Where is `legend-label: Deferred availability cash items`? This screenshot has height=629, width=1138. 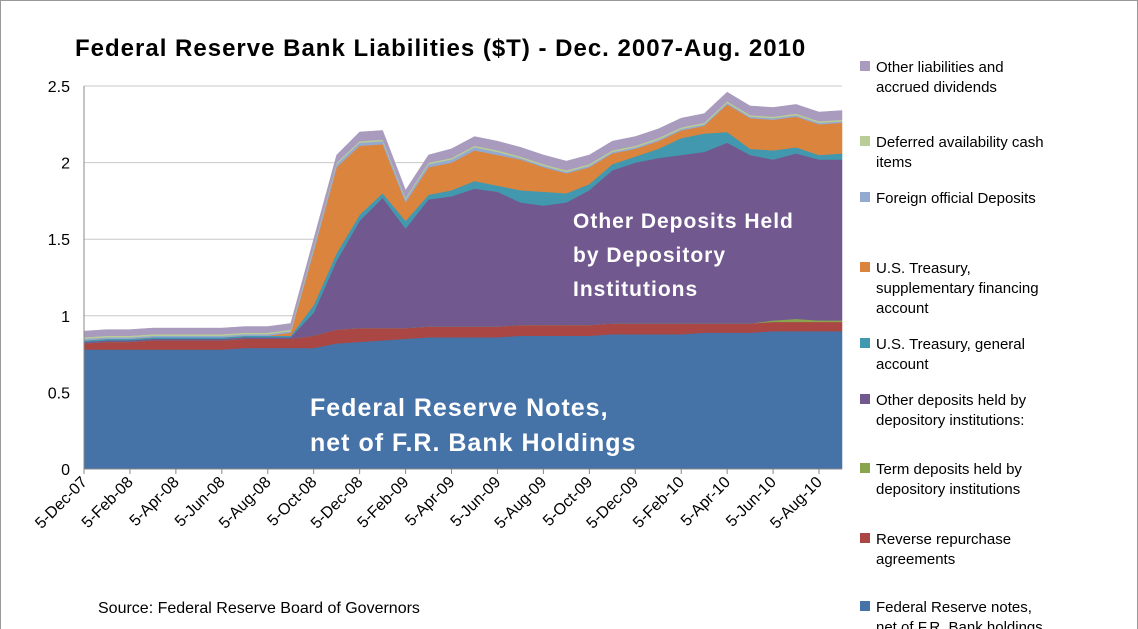 legend-label: Deferred availability cash items is located at coordinates (960, 152).